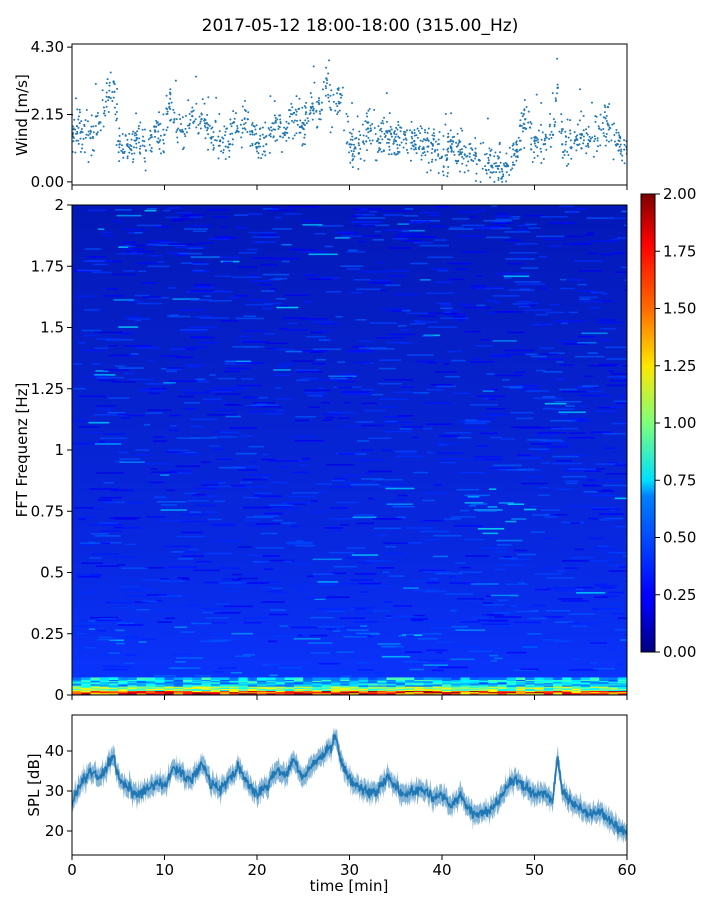 The image size is (720, 900). What do you see at coordinates (668, 423) in the screenshot?
I see `colorbar: 0.000.250.500.751.001.251.501.752.00` at bounding box center [668, 423].